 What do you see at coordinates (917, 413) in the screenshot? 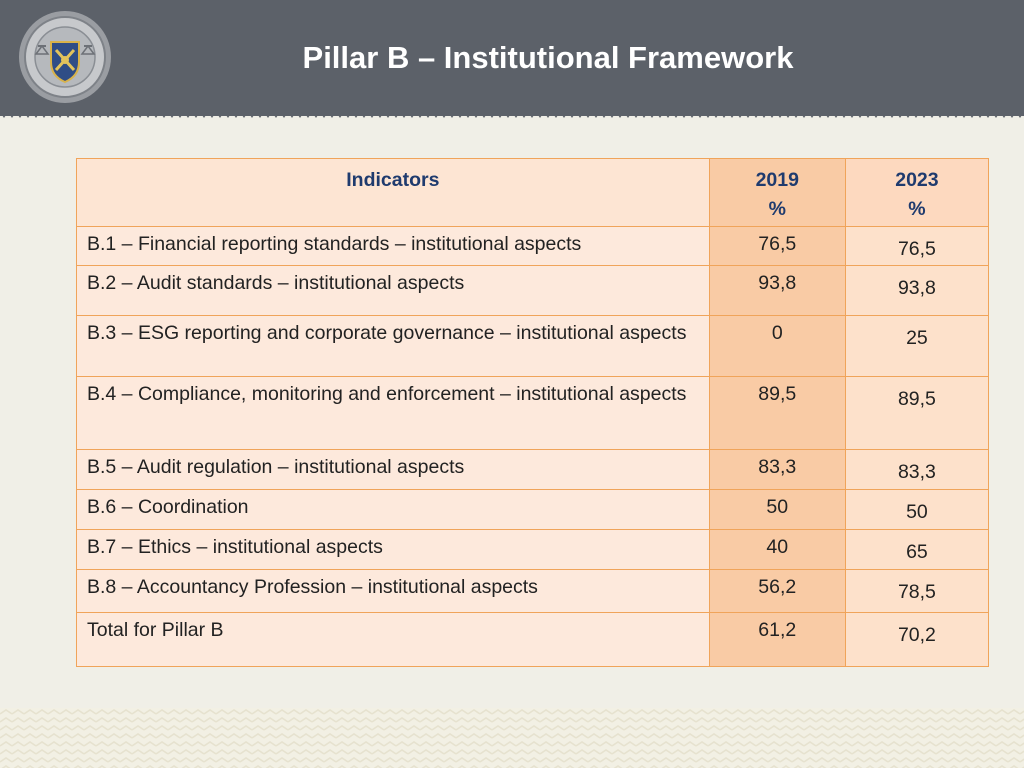
I see `value-2023-cell: 89,5` at bounding box center [917, 413].